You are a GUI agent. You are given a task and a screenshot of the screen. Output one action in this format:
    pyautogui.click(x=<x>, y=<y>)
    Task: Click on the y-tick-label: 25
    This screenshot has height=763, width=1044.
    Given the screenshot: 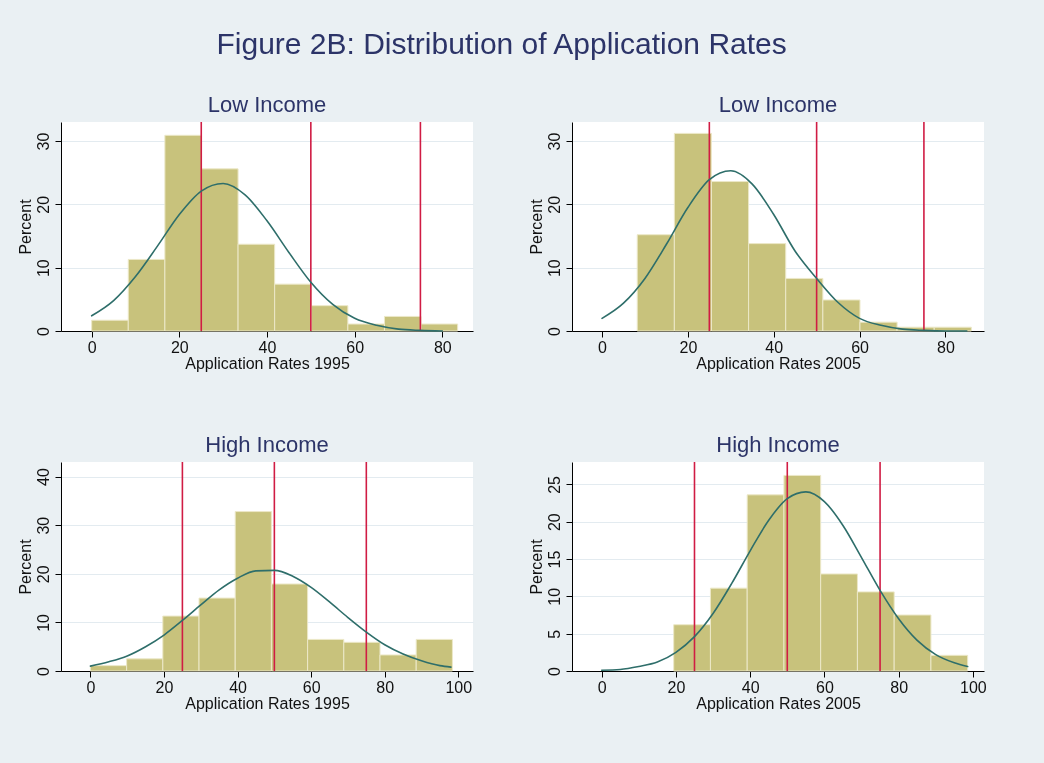 What is the action you would take?
    pyautogui.click(x=554, y=484)
    